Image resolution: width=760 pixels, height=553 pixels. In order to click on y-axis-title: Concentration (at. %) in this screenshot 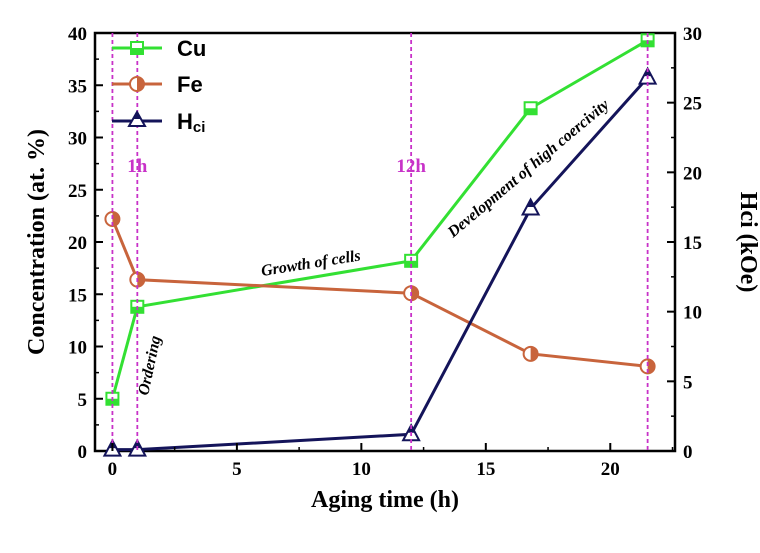, I will do `click(37, 242)`.